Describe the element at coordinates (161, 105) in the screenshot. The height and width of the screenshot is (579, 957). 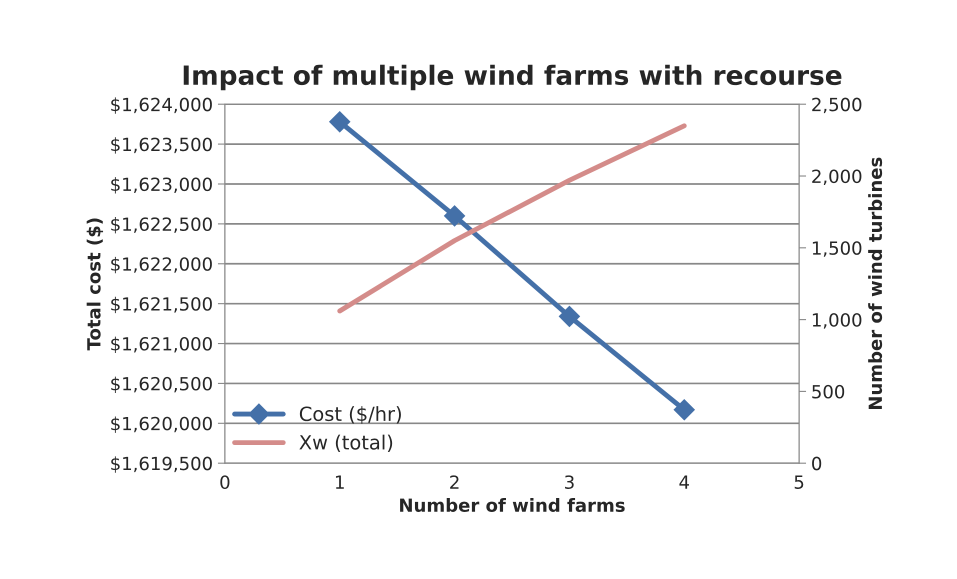
I see `y-tick-label: $1,624,000` at that location.